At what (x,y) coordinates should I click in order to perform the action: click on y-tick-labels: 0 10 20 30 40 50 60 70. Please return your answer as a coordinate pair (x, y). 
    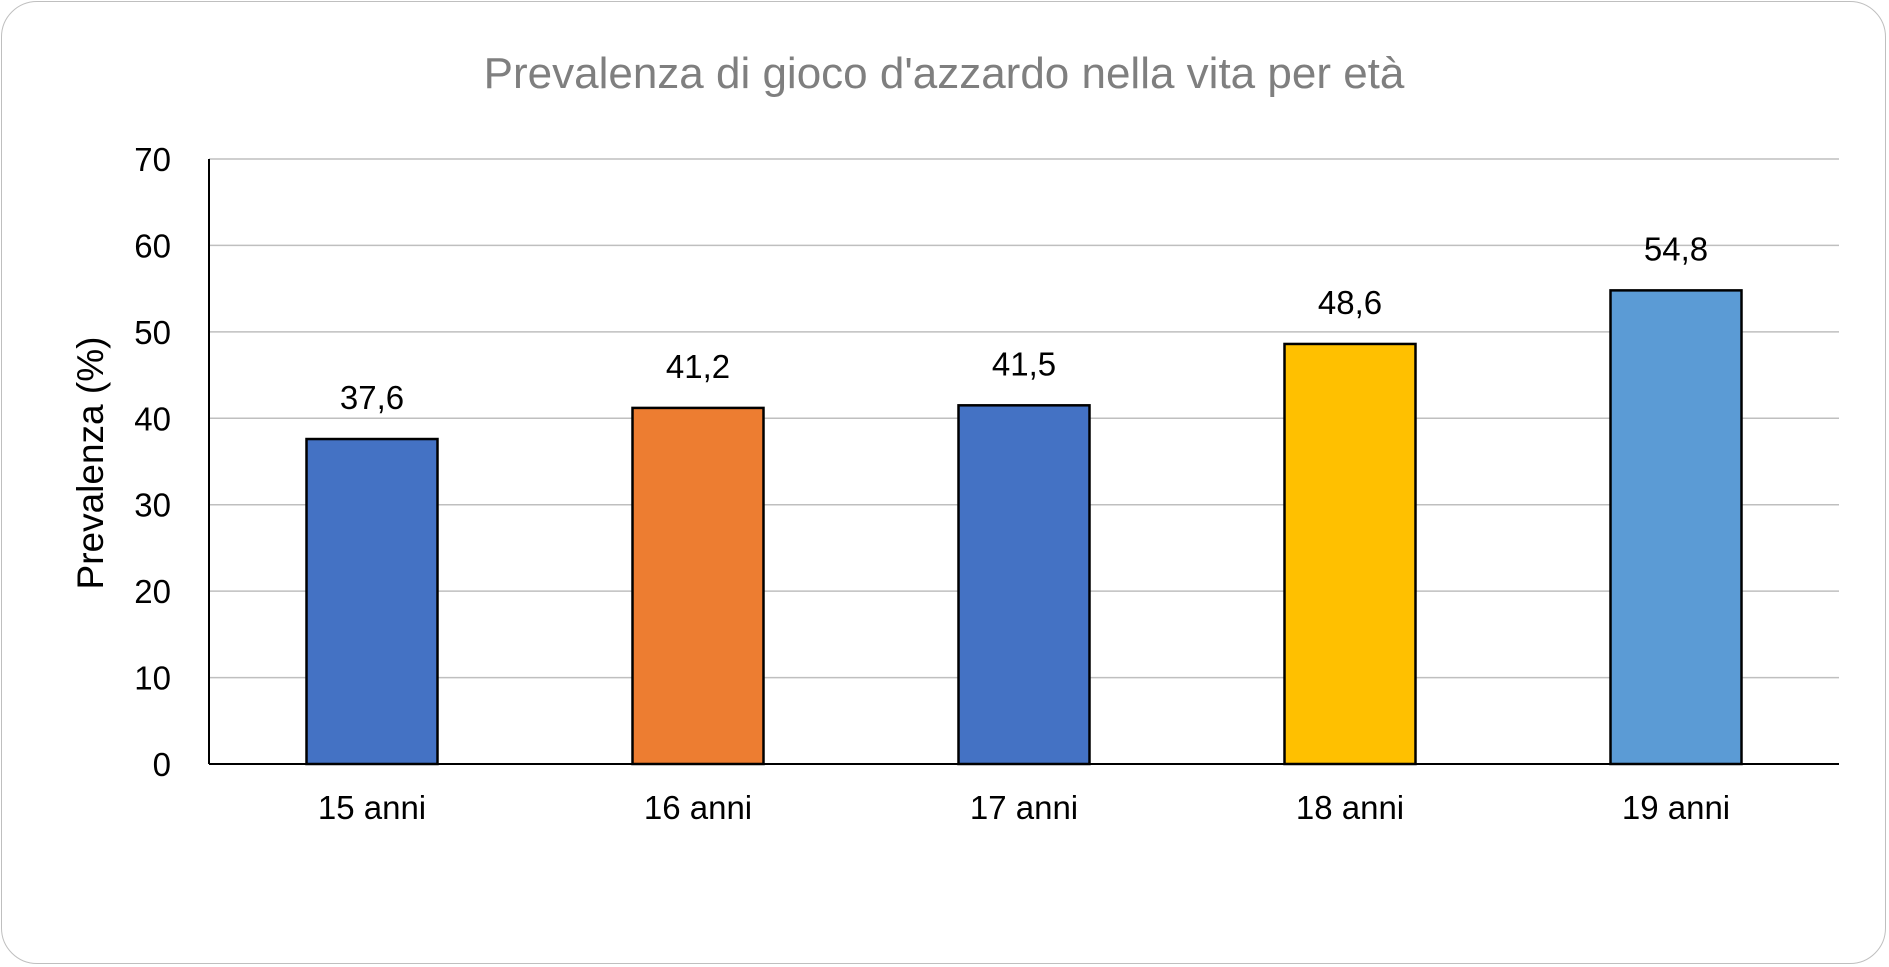
    Looking at the image, I should click on (152, 462).